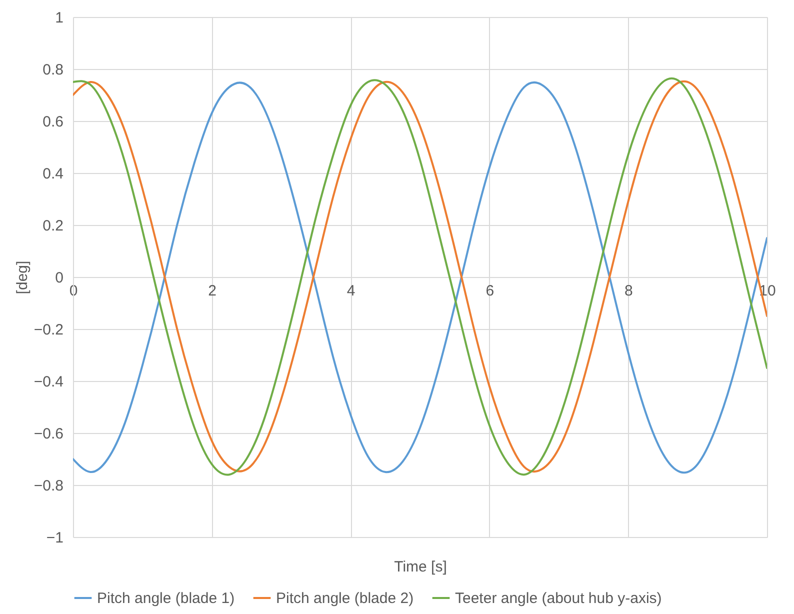 Image resolution: width=794 pixels, height=614 pixels. What do you see at coordinates (22, 277) in the screenshot?
I see `y-axis-title: [deg]` at bounding box center [22, 277].